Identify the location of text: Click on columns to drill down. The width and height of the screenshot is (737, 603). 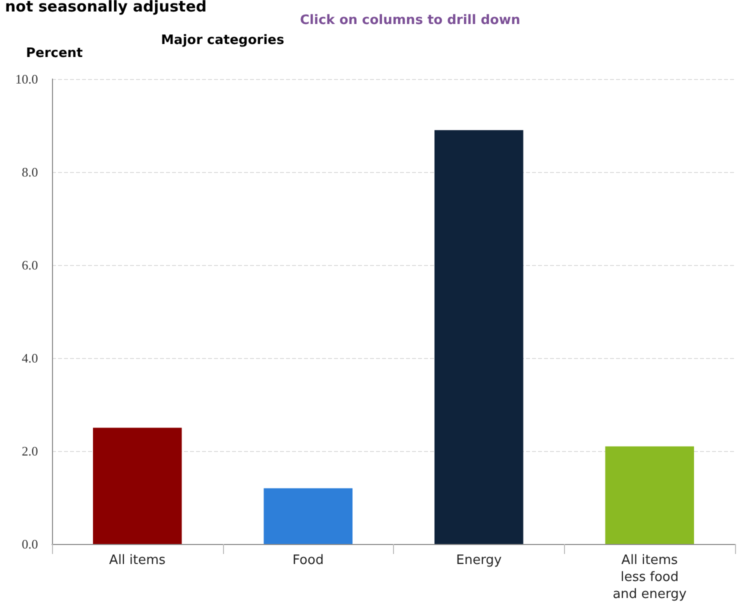
(410, 20).